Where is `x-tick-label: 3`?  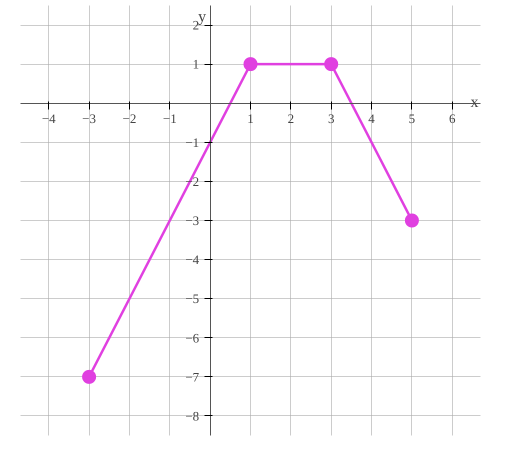 x-tick-label: 3 is located at coordinates (331, 118).